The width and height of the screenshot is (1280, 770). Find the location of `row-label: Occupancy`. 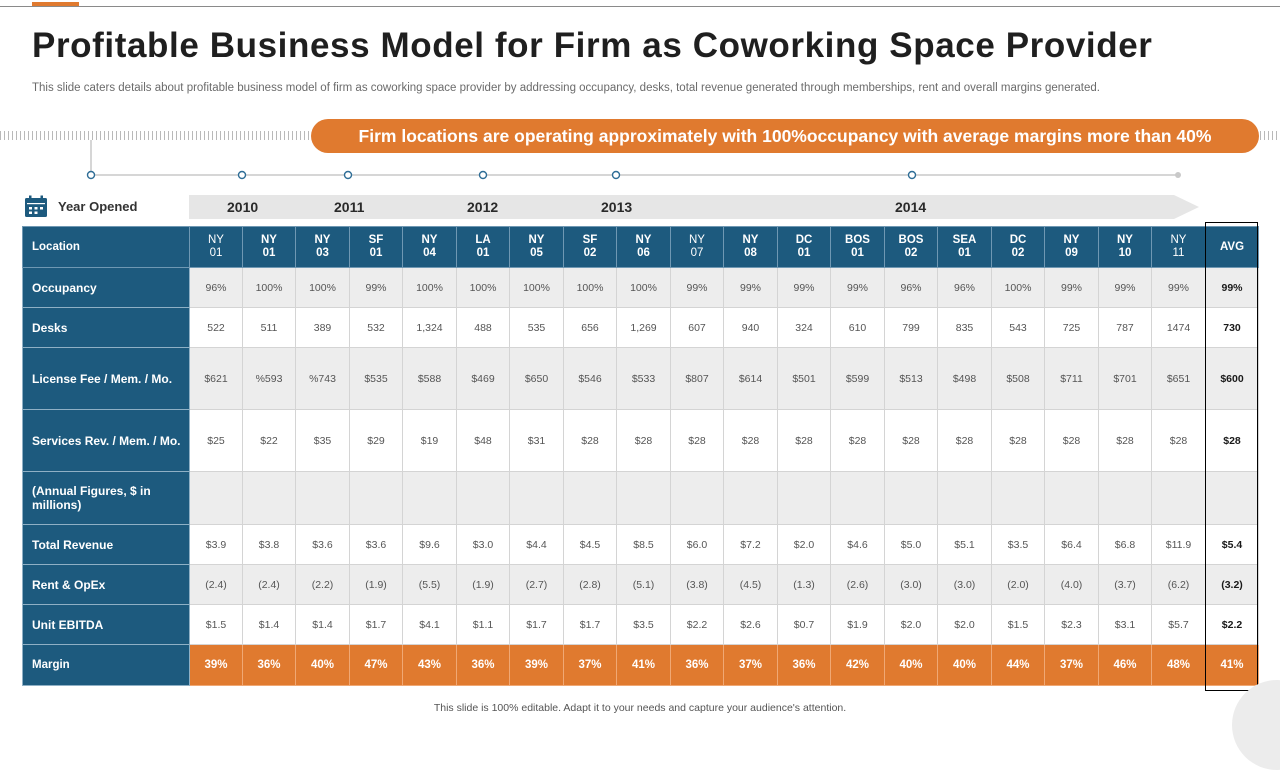

row-label: Occupancy is located at coordinates (106, 287).